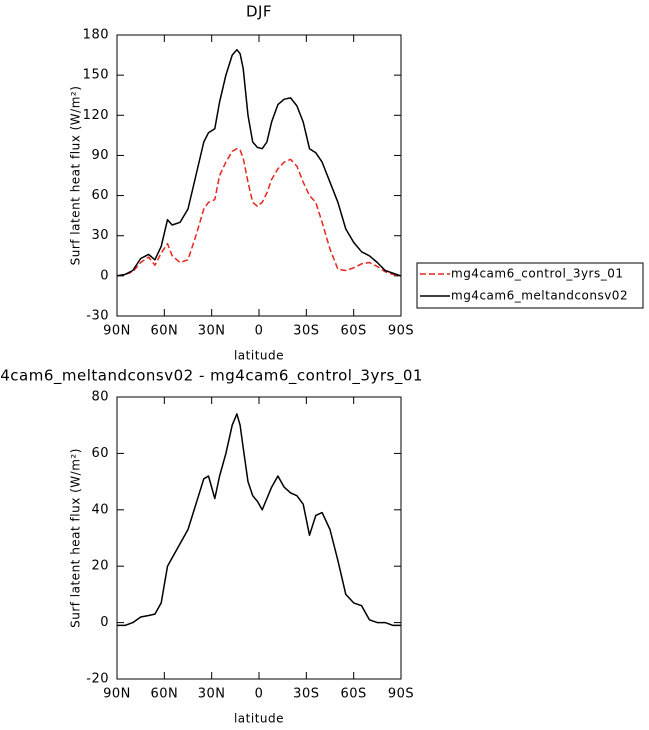 The image size is (649, 730). Describe the element at coordinates (100, 155) in the screenshot. I see `y-tick-label: 90` at that location.